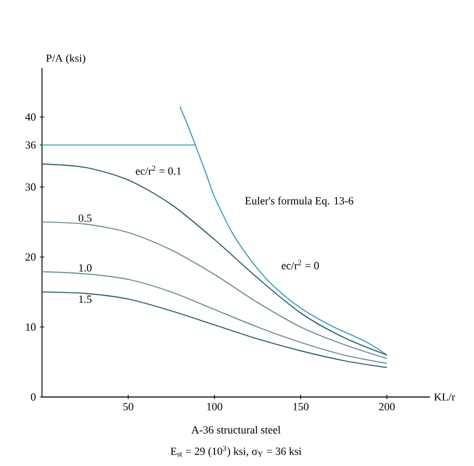  Describe the element at coordinates (31, 327) in the screenshot. I see `y-tick-label: 10` at that location.